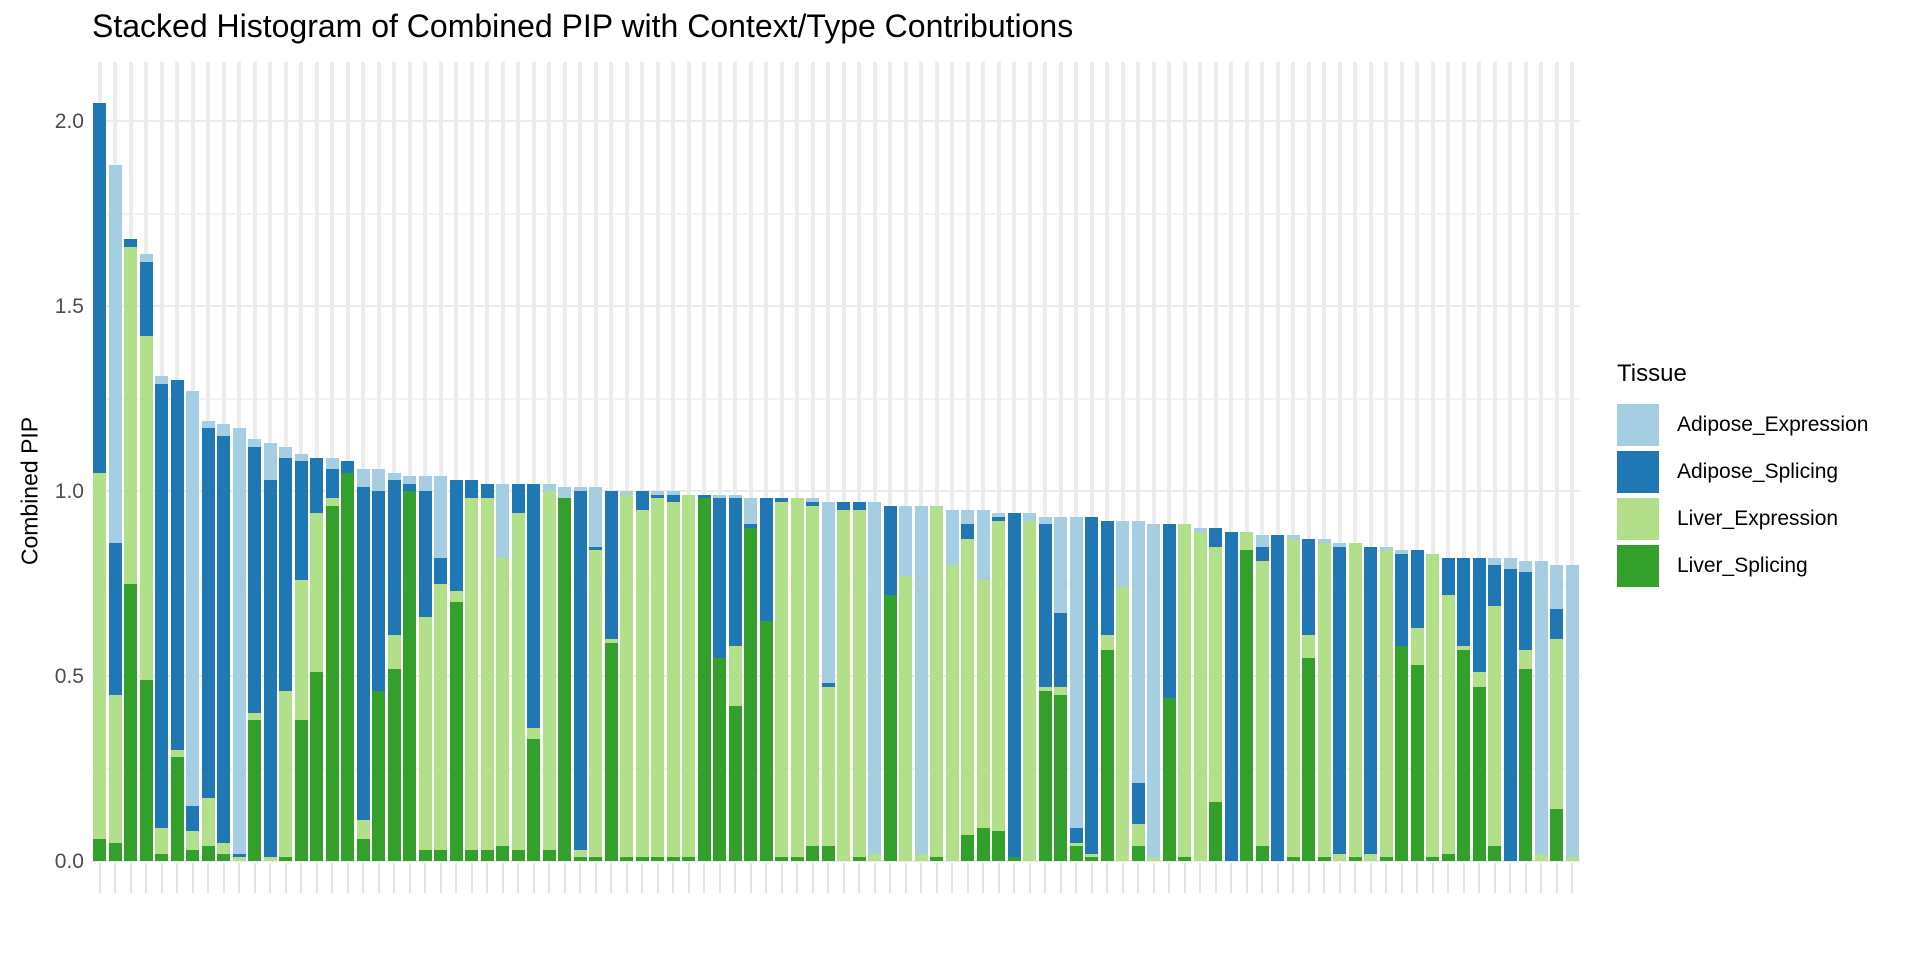  What do you see at coordinates (1767, 519) in the screenshot?
I see `legend-item: Liver_Expression` at bounding box center [1767, 519].